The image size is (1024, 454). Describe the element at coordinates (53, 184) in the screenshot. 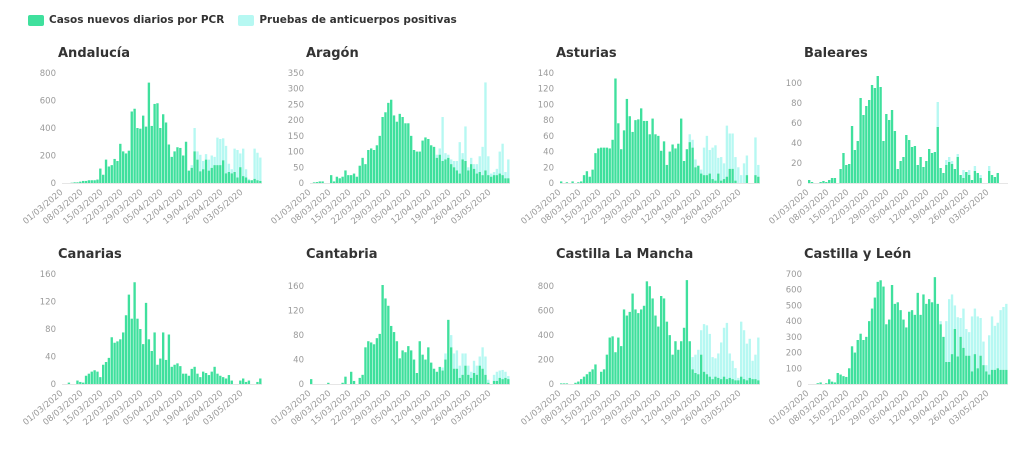

I see `y-tick-label: 0` at that location.